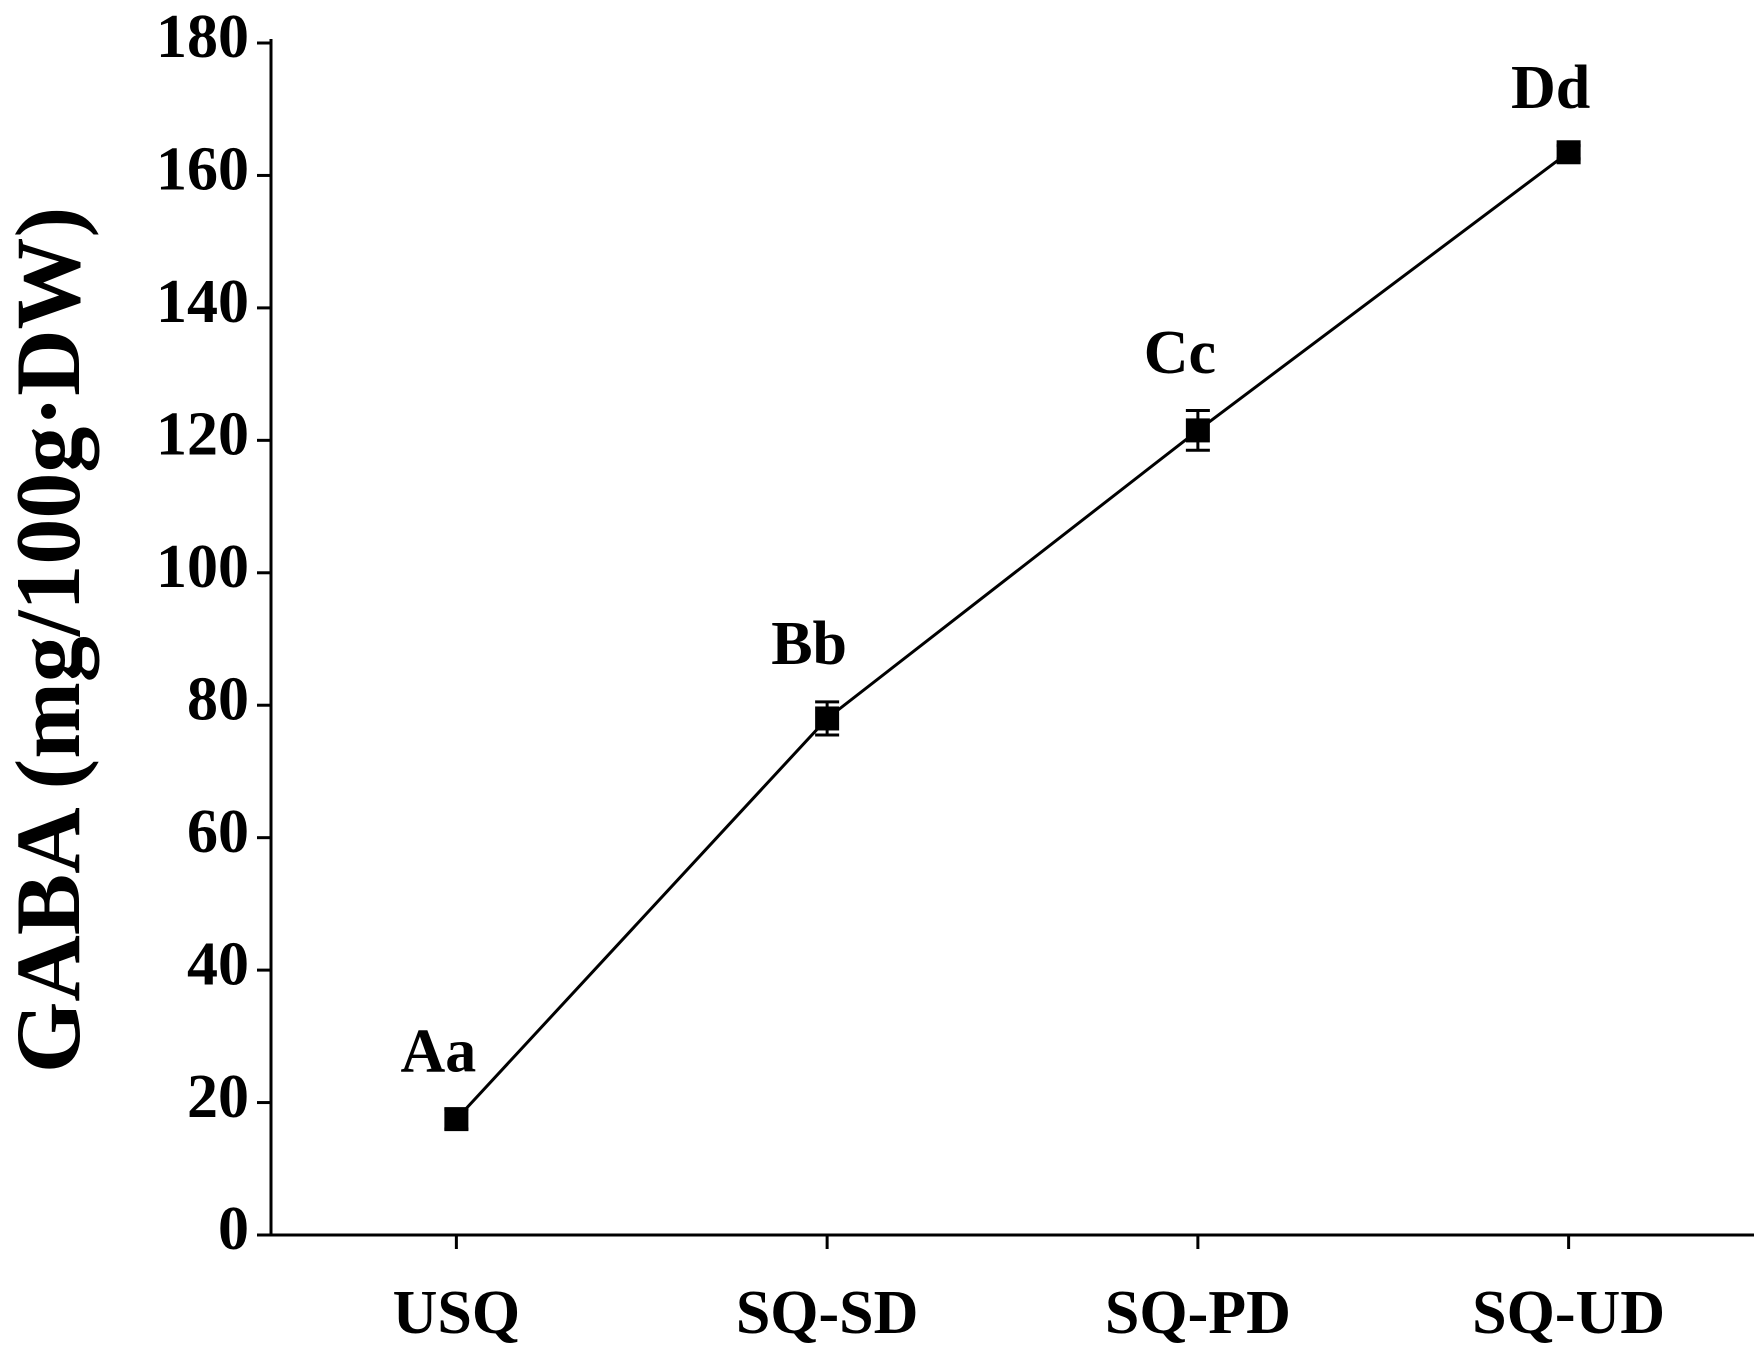  I want to click on annotation: Dd, so click(1550, 88).